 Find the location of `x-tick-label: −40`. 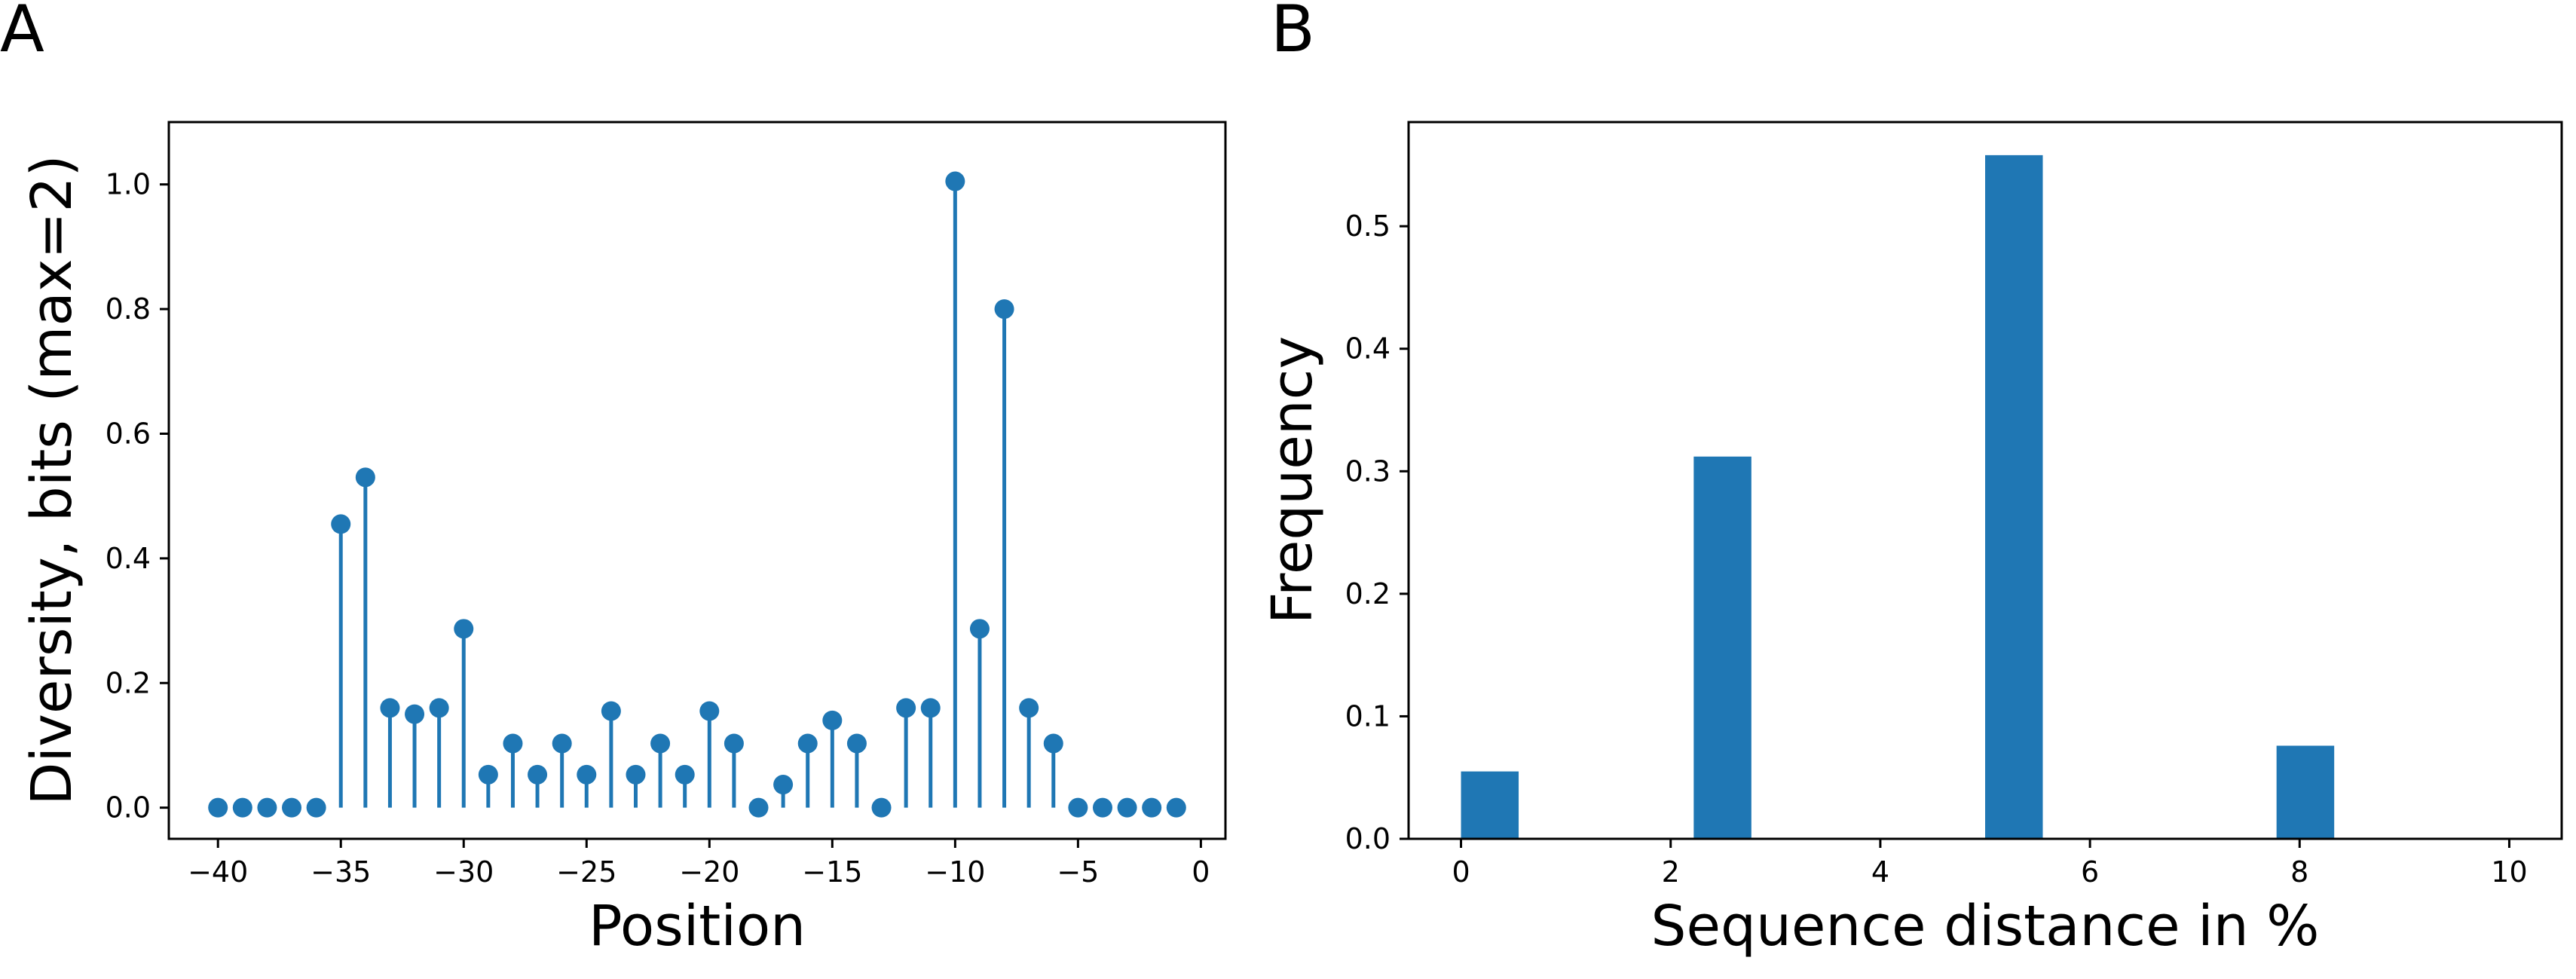

x-tick-label: −40 is located at coordinates (218, 872).